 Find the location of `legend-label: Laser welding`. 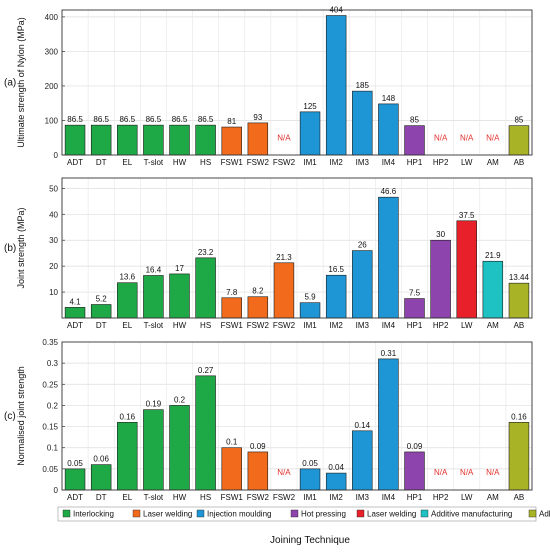

legend-label: Laser welding is located at coordinates (391, 514).